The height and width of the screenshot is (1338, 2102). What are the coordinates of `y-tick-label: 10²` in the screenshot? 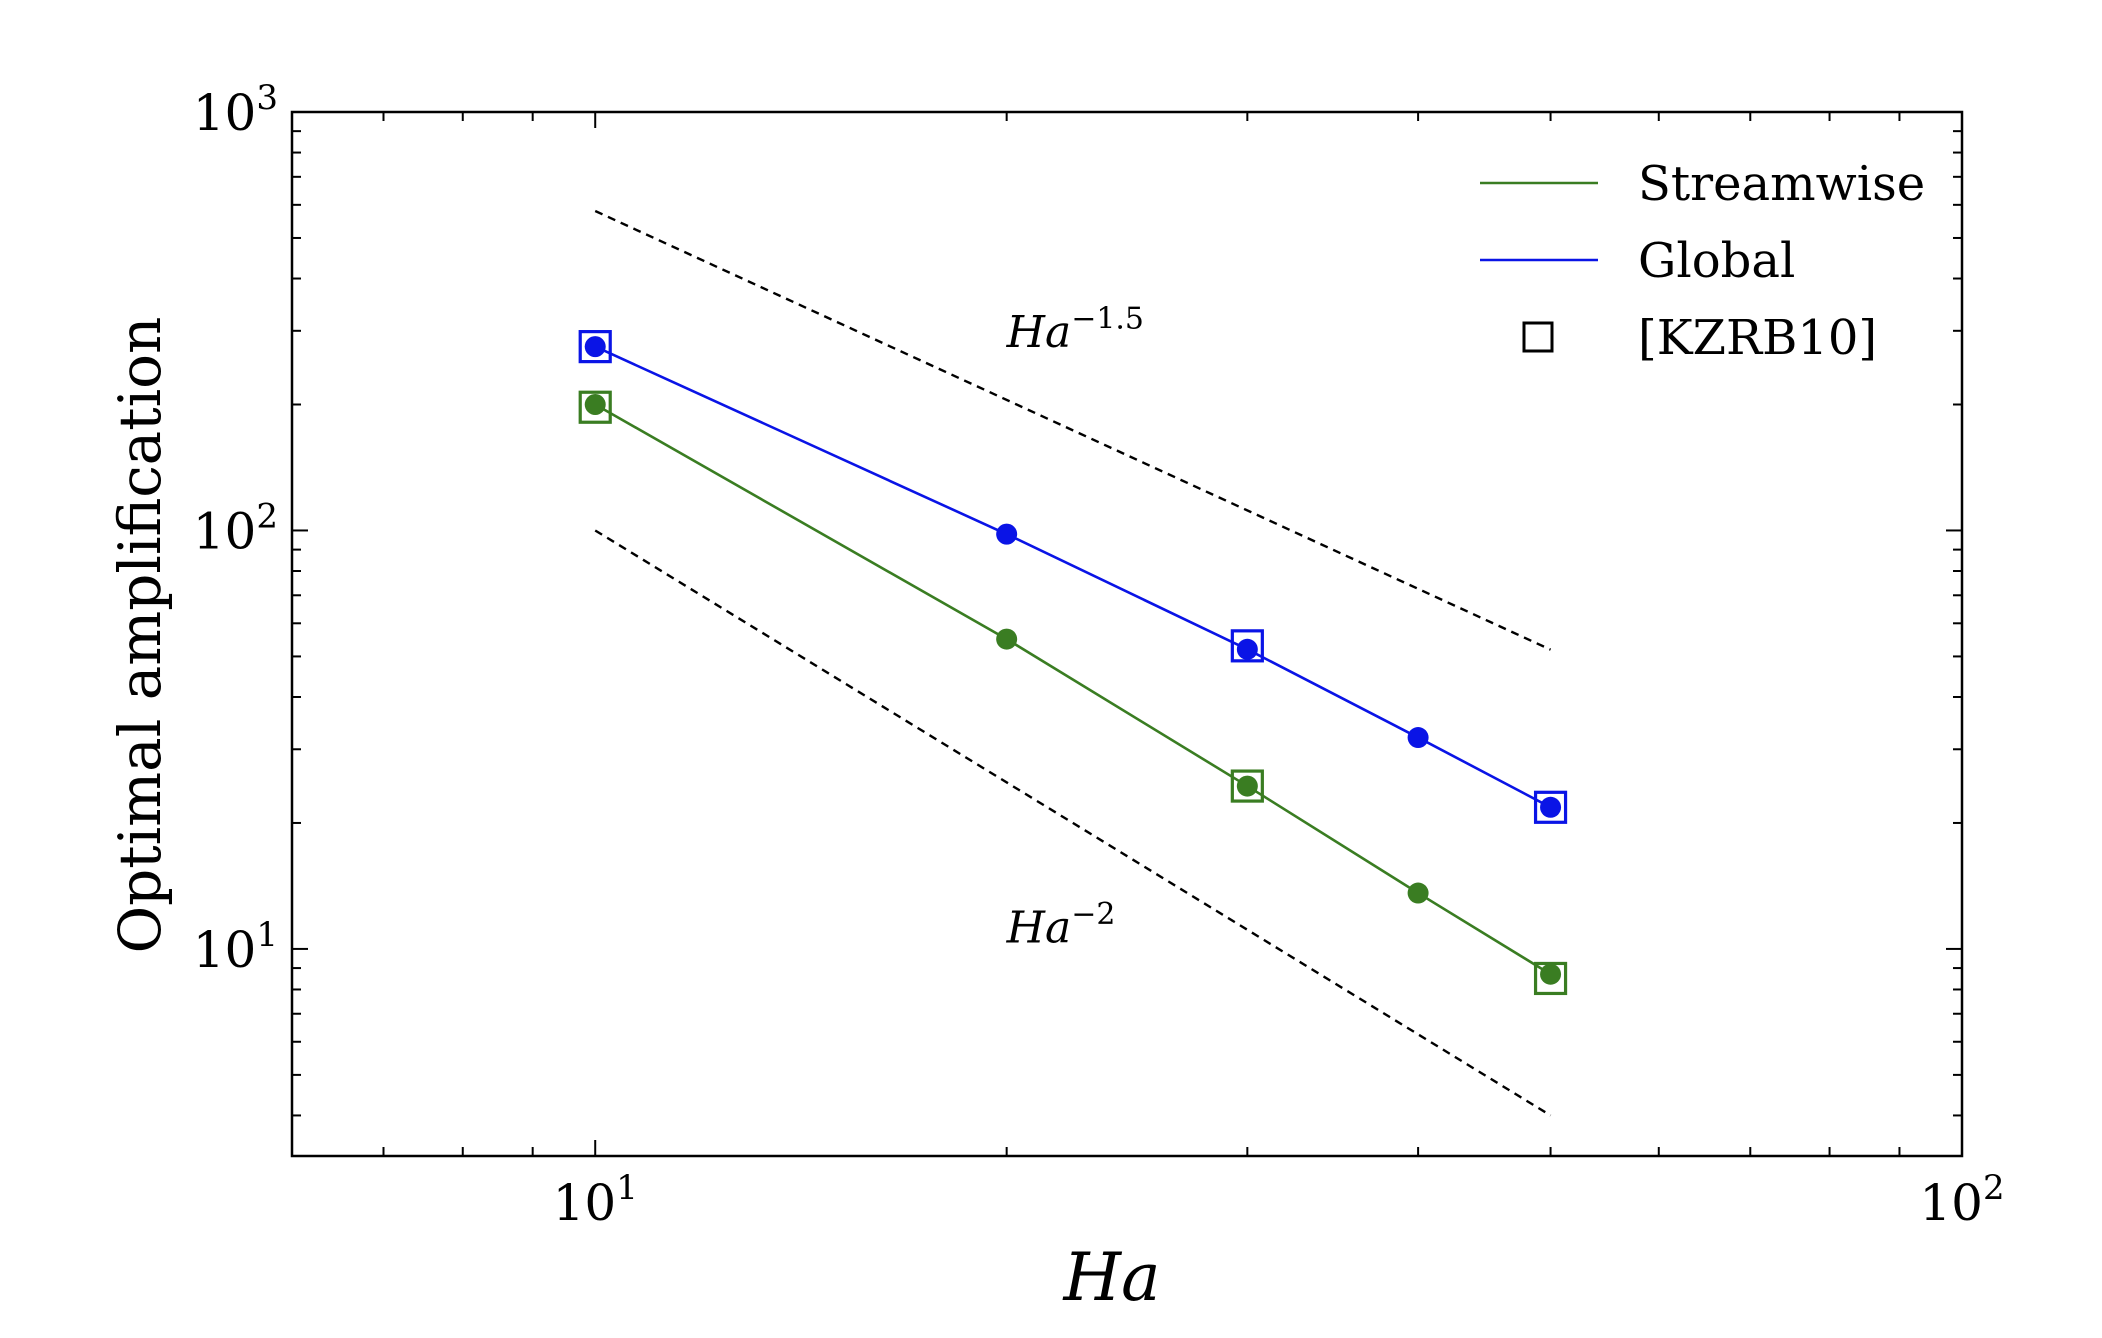 It's located at (235, 528).